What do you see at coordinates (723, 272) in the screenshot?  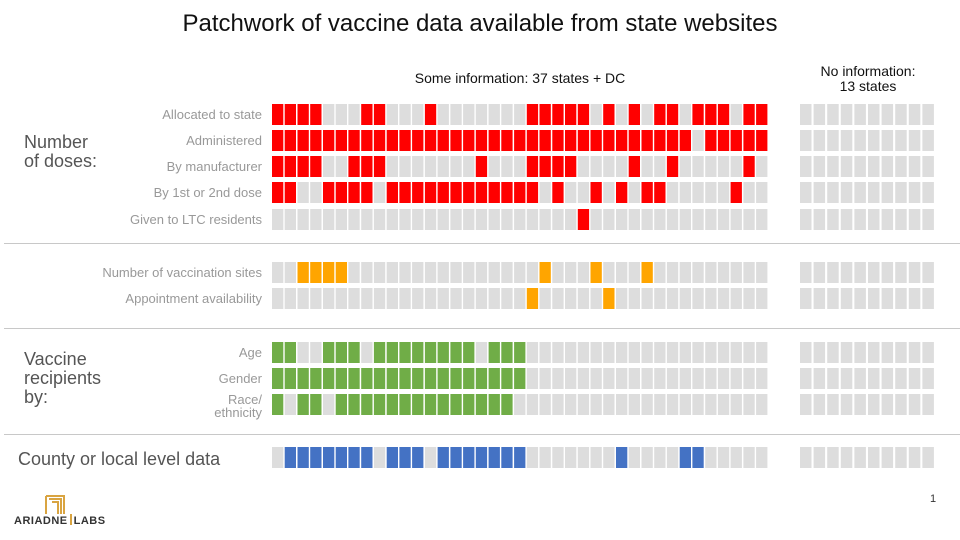 I see `cell-number-of-vaccination-sites-36-unavailable` at bounding box center [723, 272].